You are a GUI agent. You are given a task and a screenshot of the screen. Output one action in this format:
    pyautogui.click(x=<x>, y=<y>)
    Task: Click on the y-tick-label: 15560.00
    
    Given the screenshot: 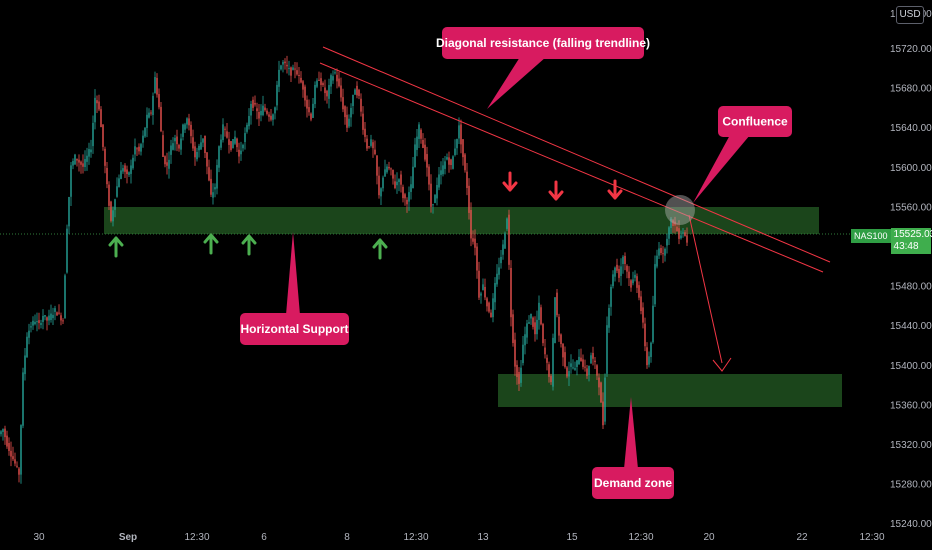 What is the action you would take?
    pyautogui.click(x=911, y=207)
    